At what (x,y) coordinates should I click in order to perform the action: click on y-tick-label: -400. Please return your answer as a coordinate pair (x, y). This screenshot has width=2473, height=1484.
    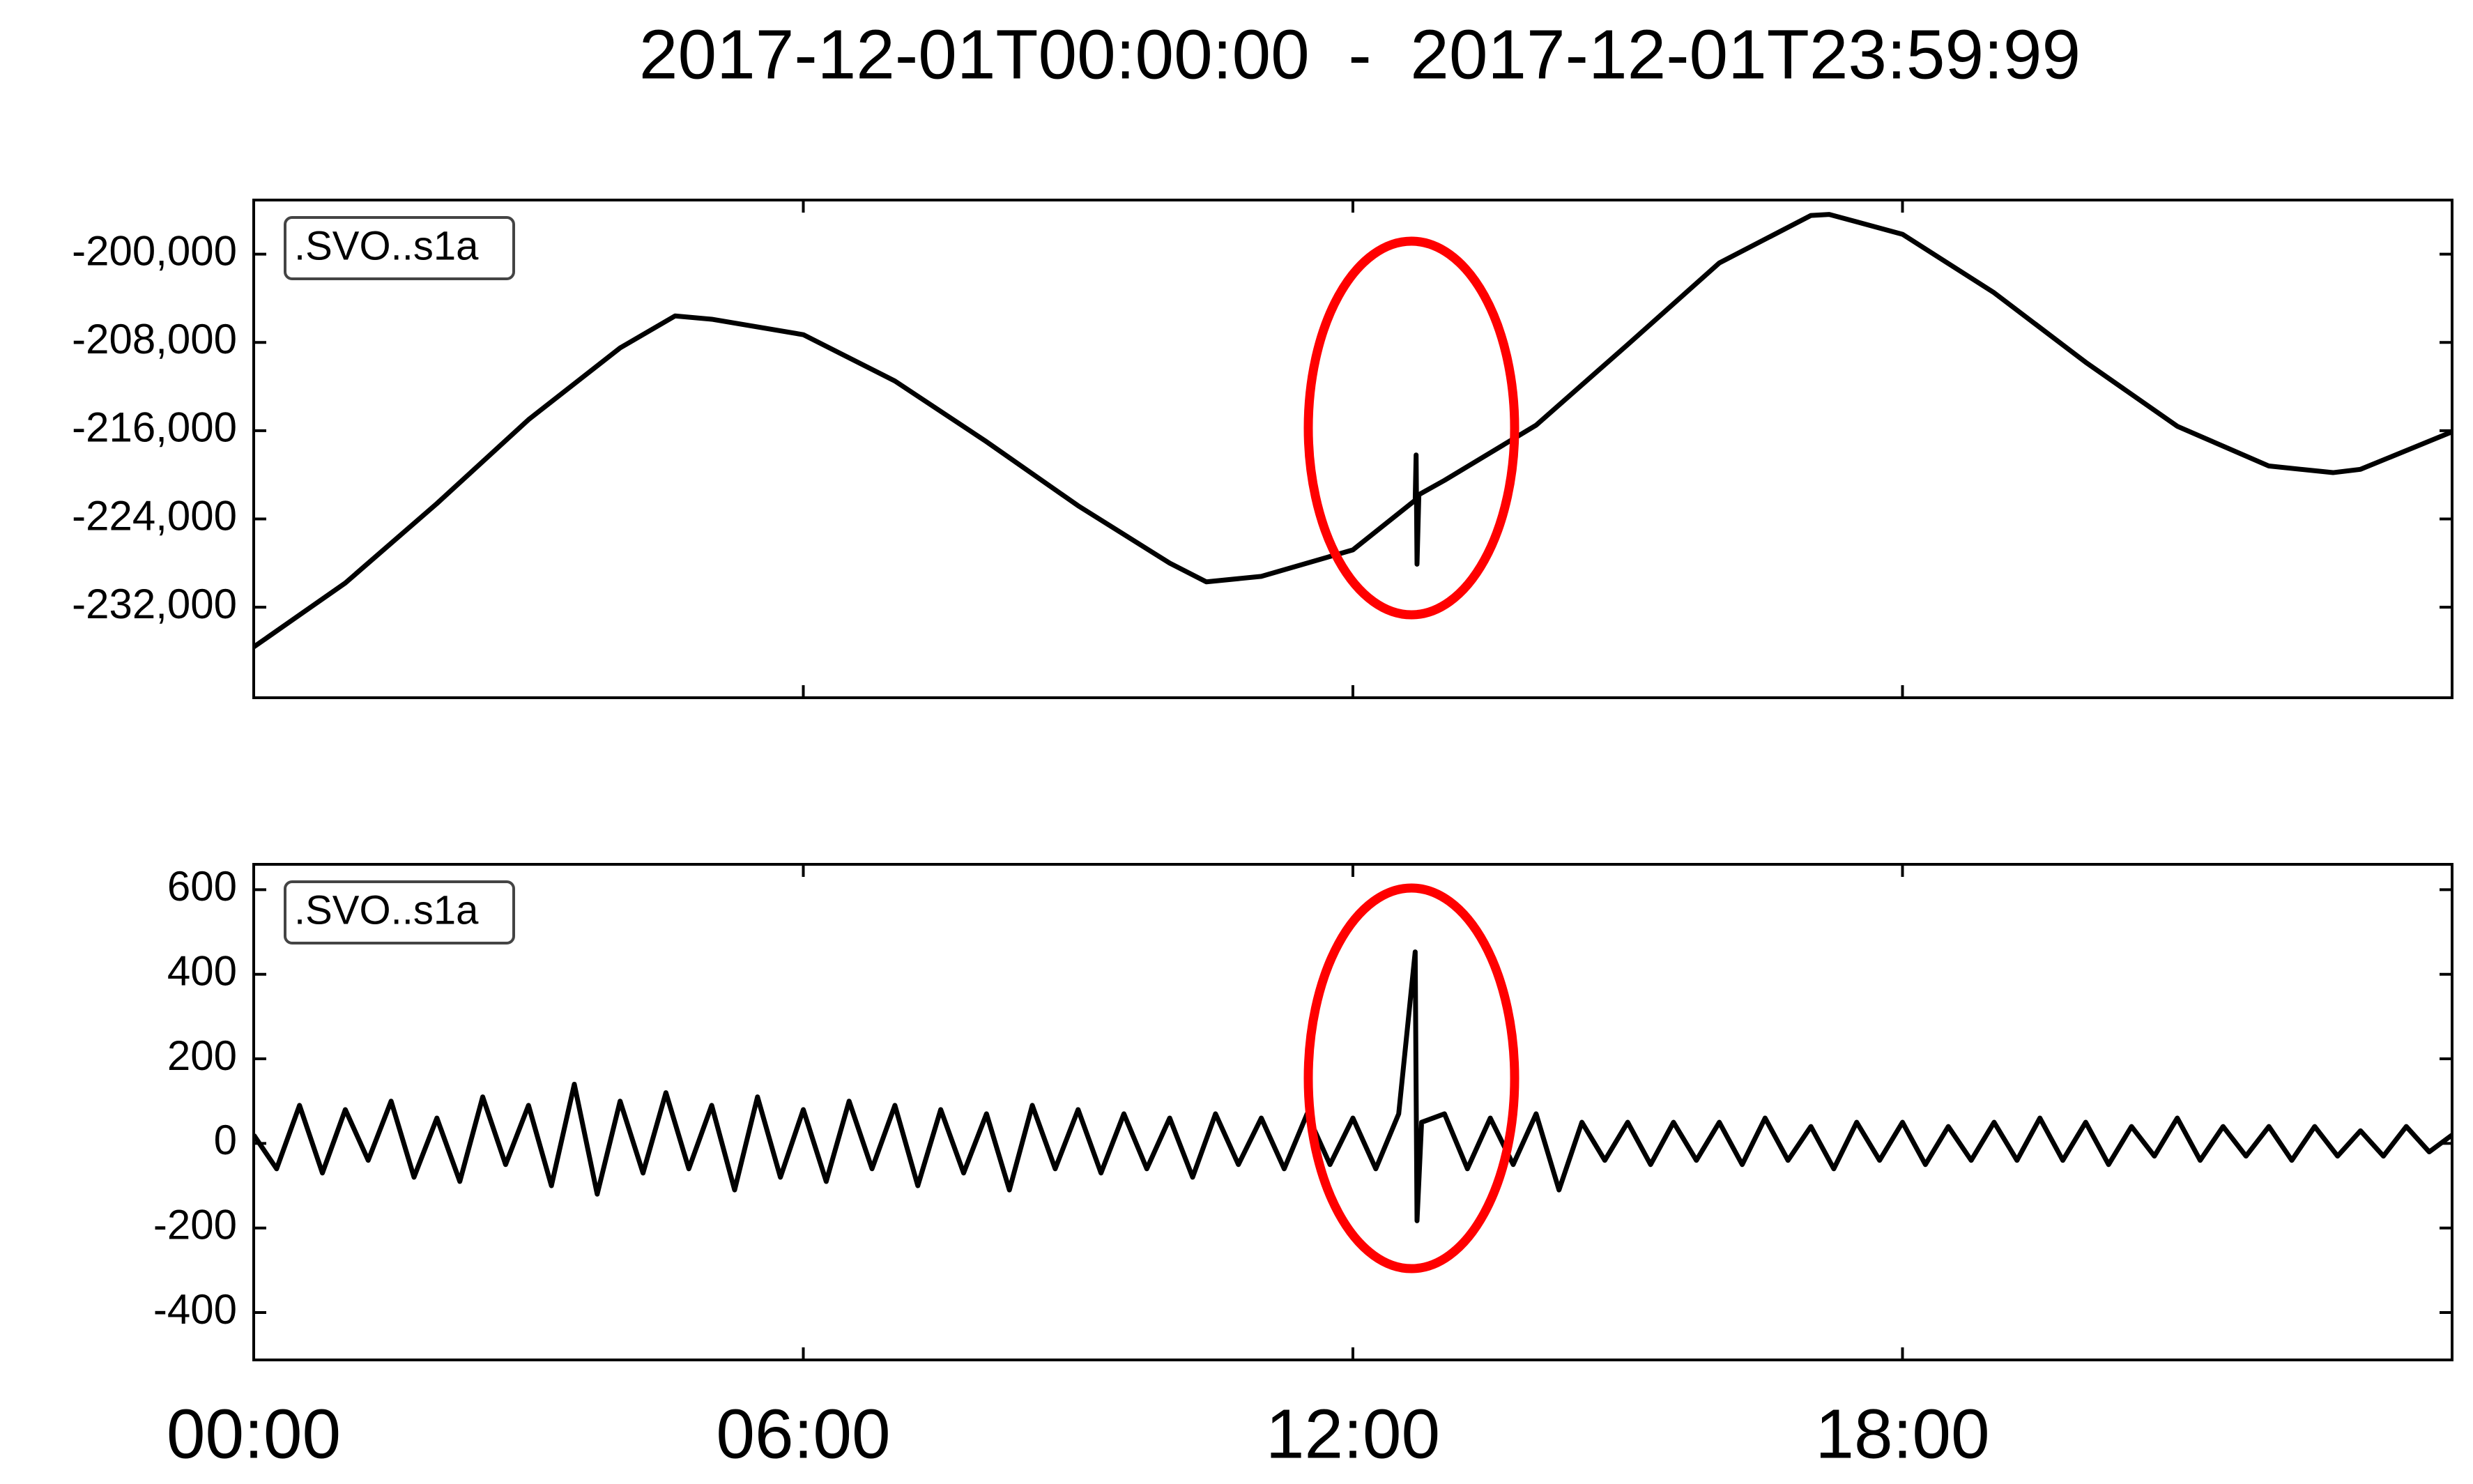
    Looking at the image, I should click on (195, 1309).